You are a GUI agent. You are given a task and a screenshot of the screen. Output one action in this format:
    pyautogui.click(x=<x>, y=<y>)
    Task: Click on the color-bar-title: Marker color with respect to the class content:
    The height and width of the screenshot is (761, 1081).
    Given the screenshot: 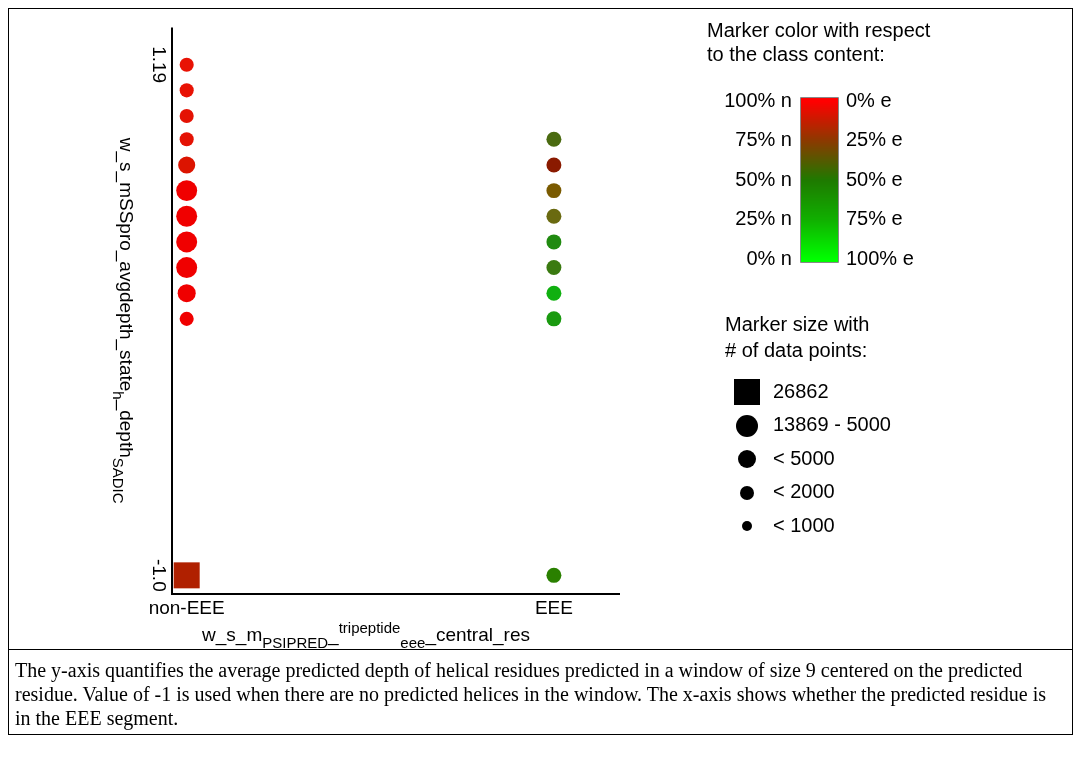 What is the action you would take?
    pyautogui.click(x=819, y=41)
    